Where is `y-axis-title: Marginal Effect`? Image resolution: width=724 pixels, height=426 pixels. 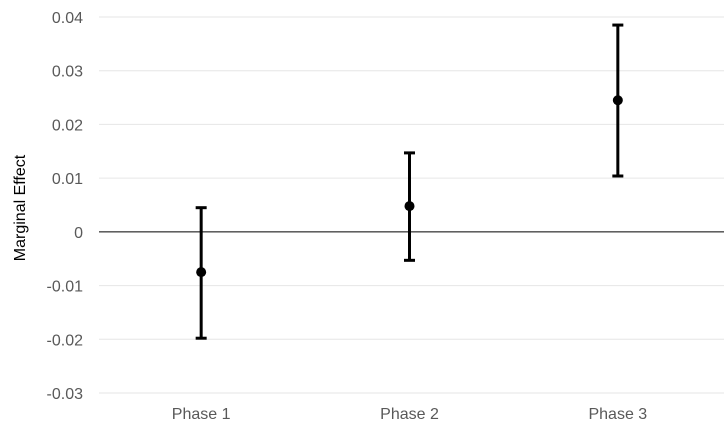 y-axis-title: Marginal Effect is located at coordinates (20, 207).